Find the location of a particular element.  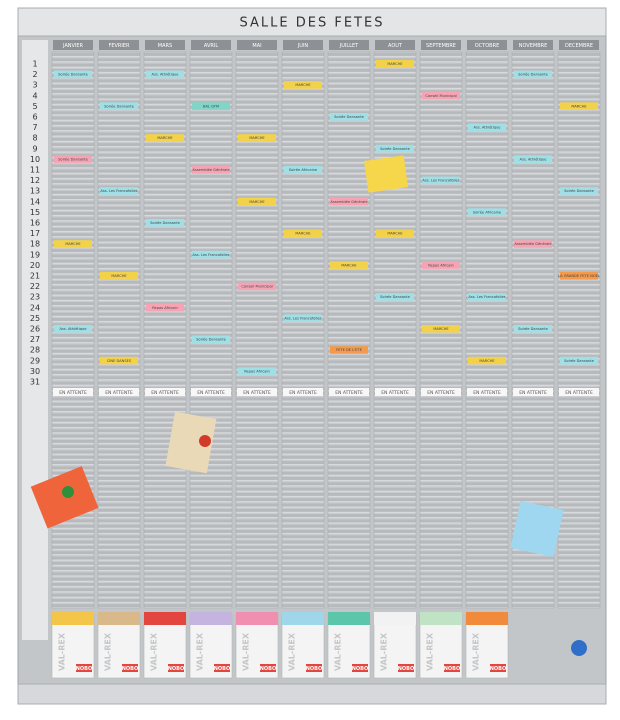

day-number: 26 is located at coordinates (35, 329).